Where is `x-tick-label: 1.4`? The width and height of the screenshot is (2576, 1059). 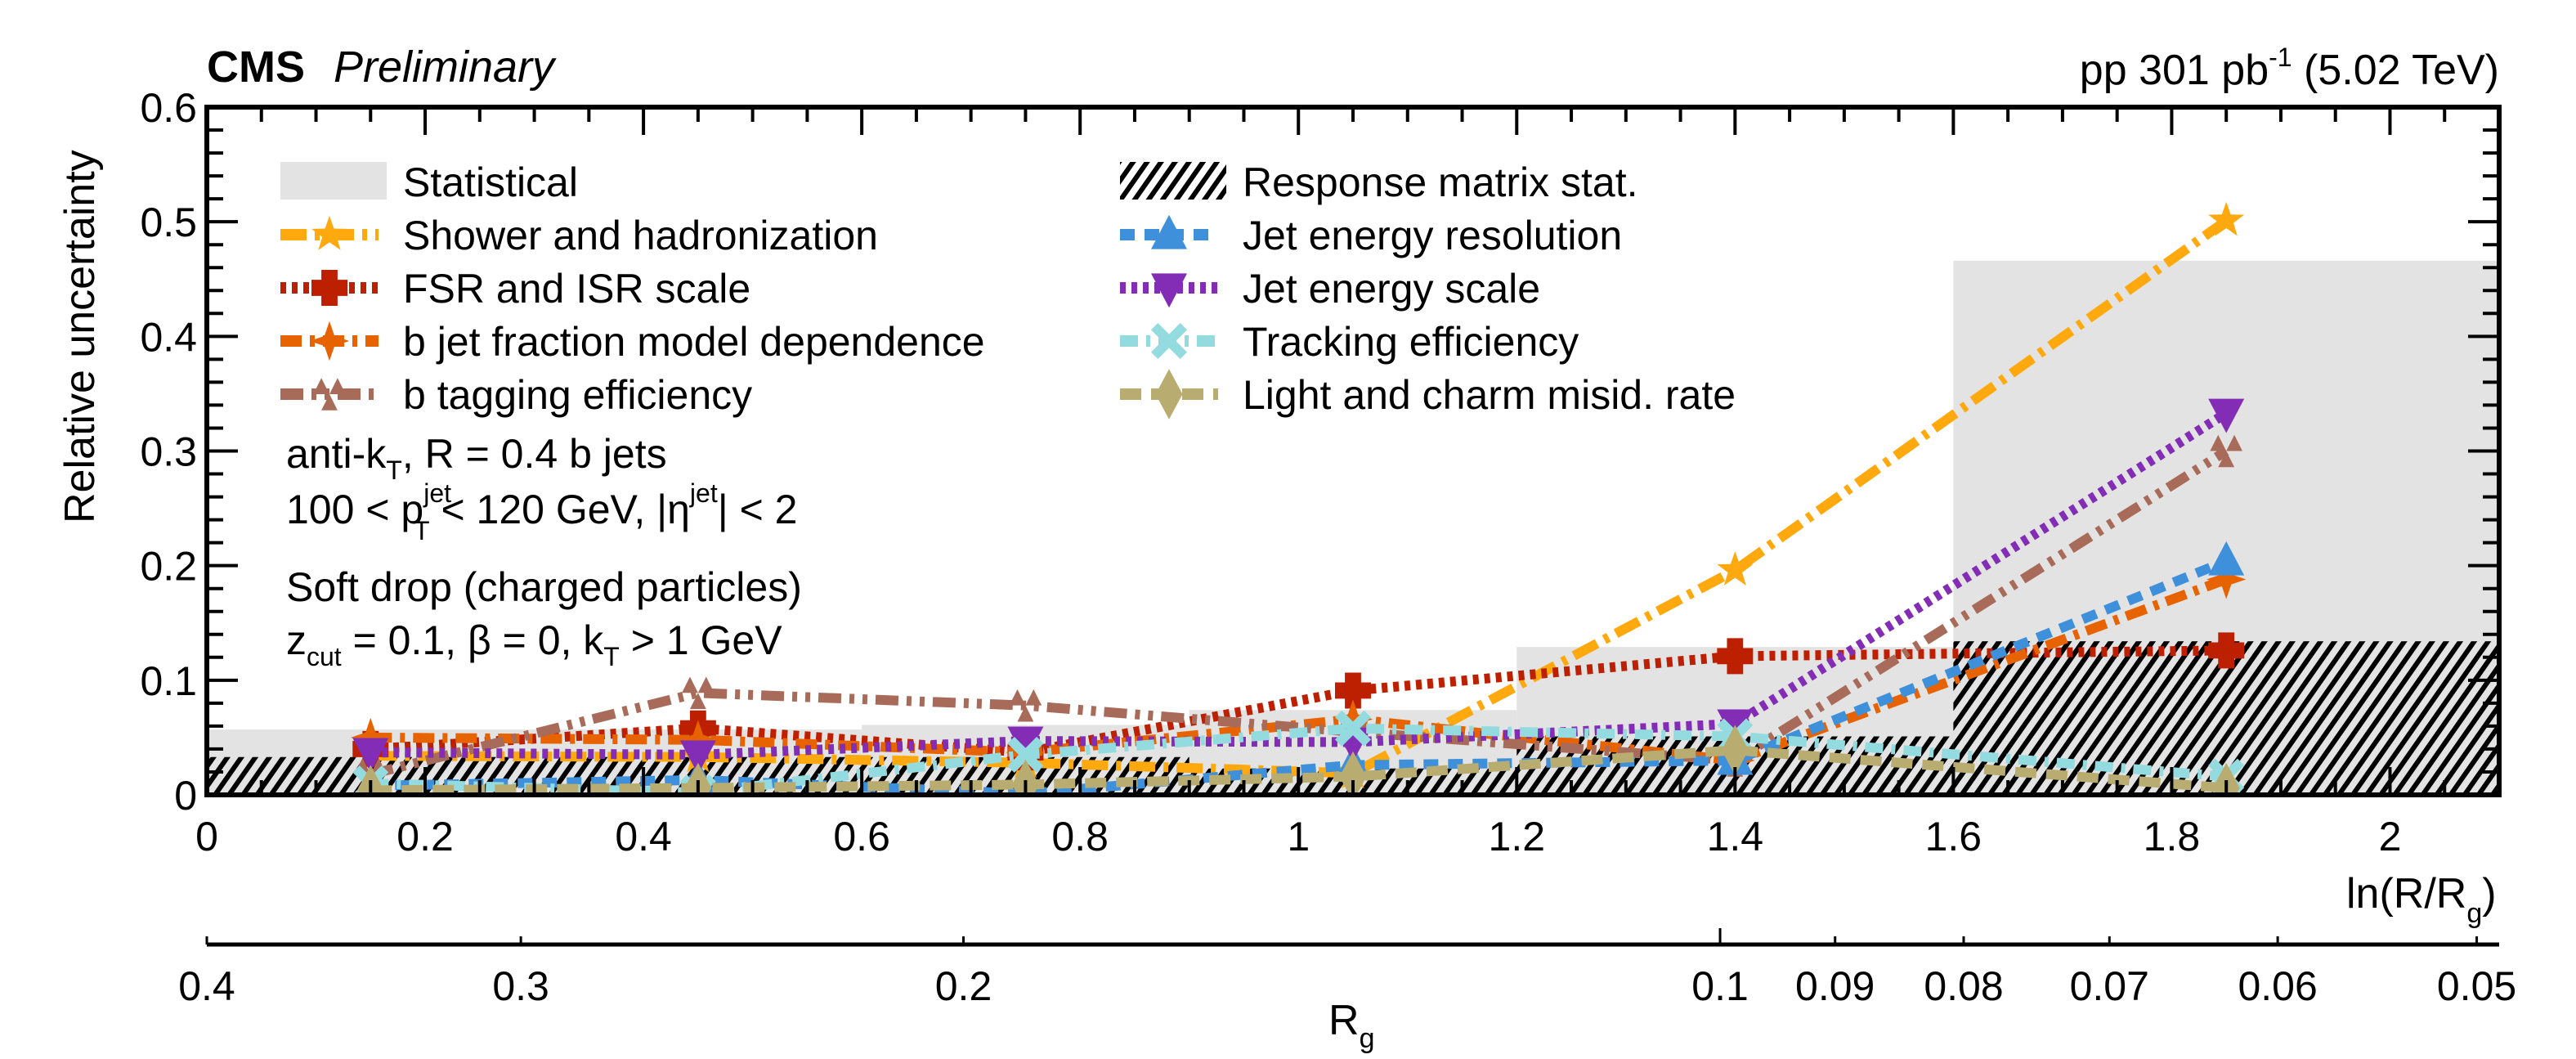
x-tick-label: 1.4 is located at coordinates (1736, 837).